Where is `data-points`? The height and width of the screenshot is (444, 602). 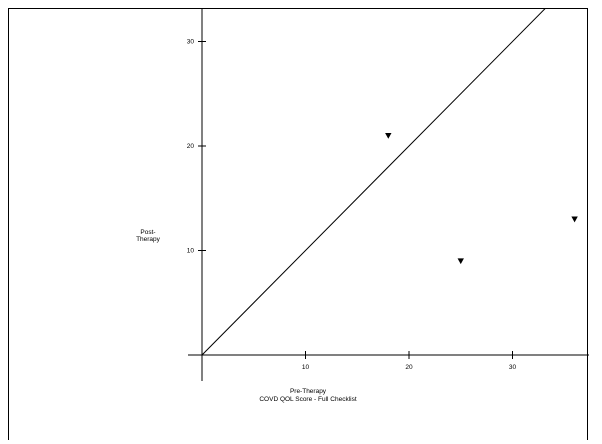 data-points is located at coordinates (481, 198).